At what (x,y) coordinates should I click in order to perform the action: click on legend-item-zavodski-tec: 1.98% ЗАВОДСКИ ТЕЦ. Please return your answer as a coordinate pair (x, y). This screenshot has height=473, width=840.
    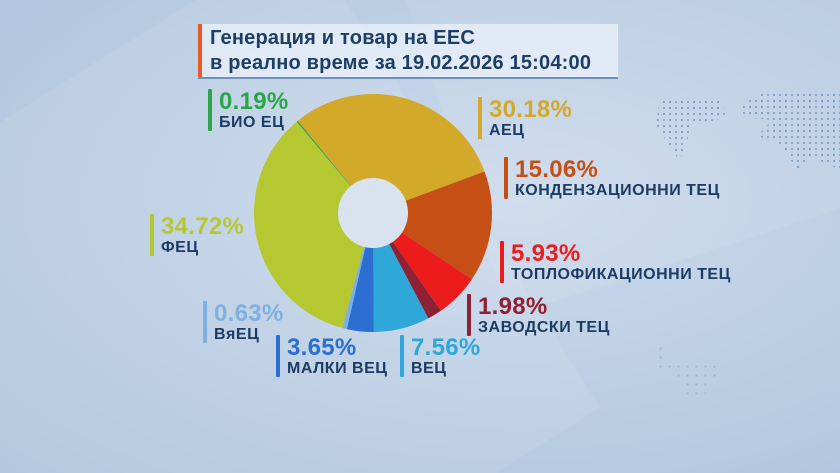
    Looking at the image, I should click on (538, 315).